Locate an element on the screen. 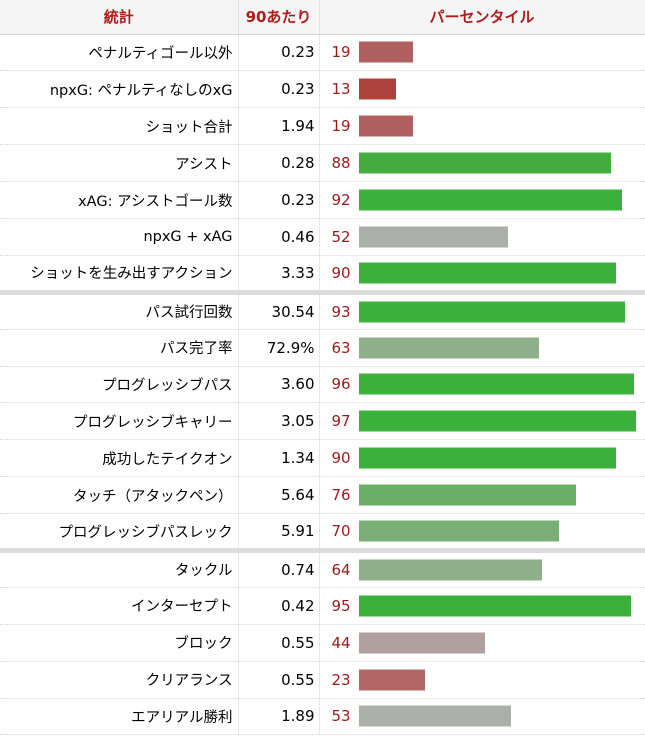  header-stat: 統計 is located at coordinates (119, 17).